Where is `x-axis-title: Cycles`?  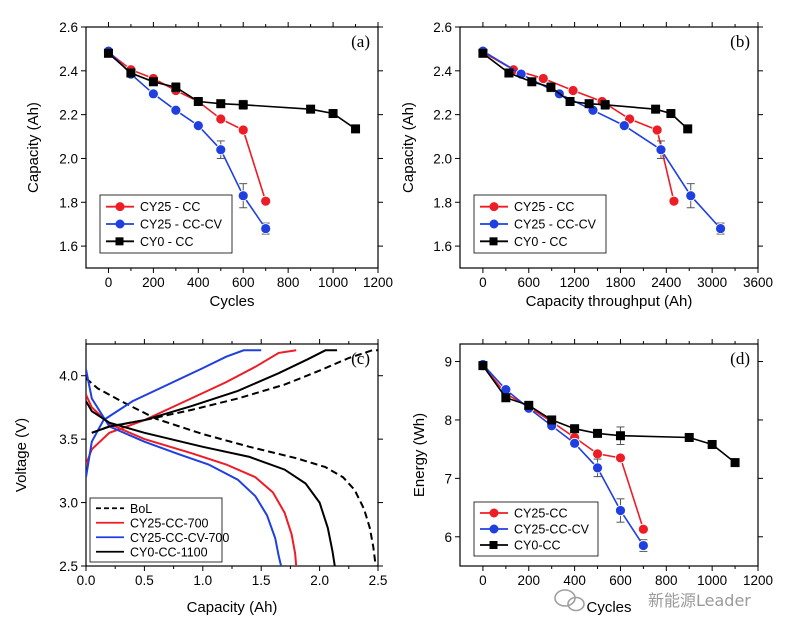
x-axis-title: Cycles is located at coordinates (608, 607).